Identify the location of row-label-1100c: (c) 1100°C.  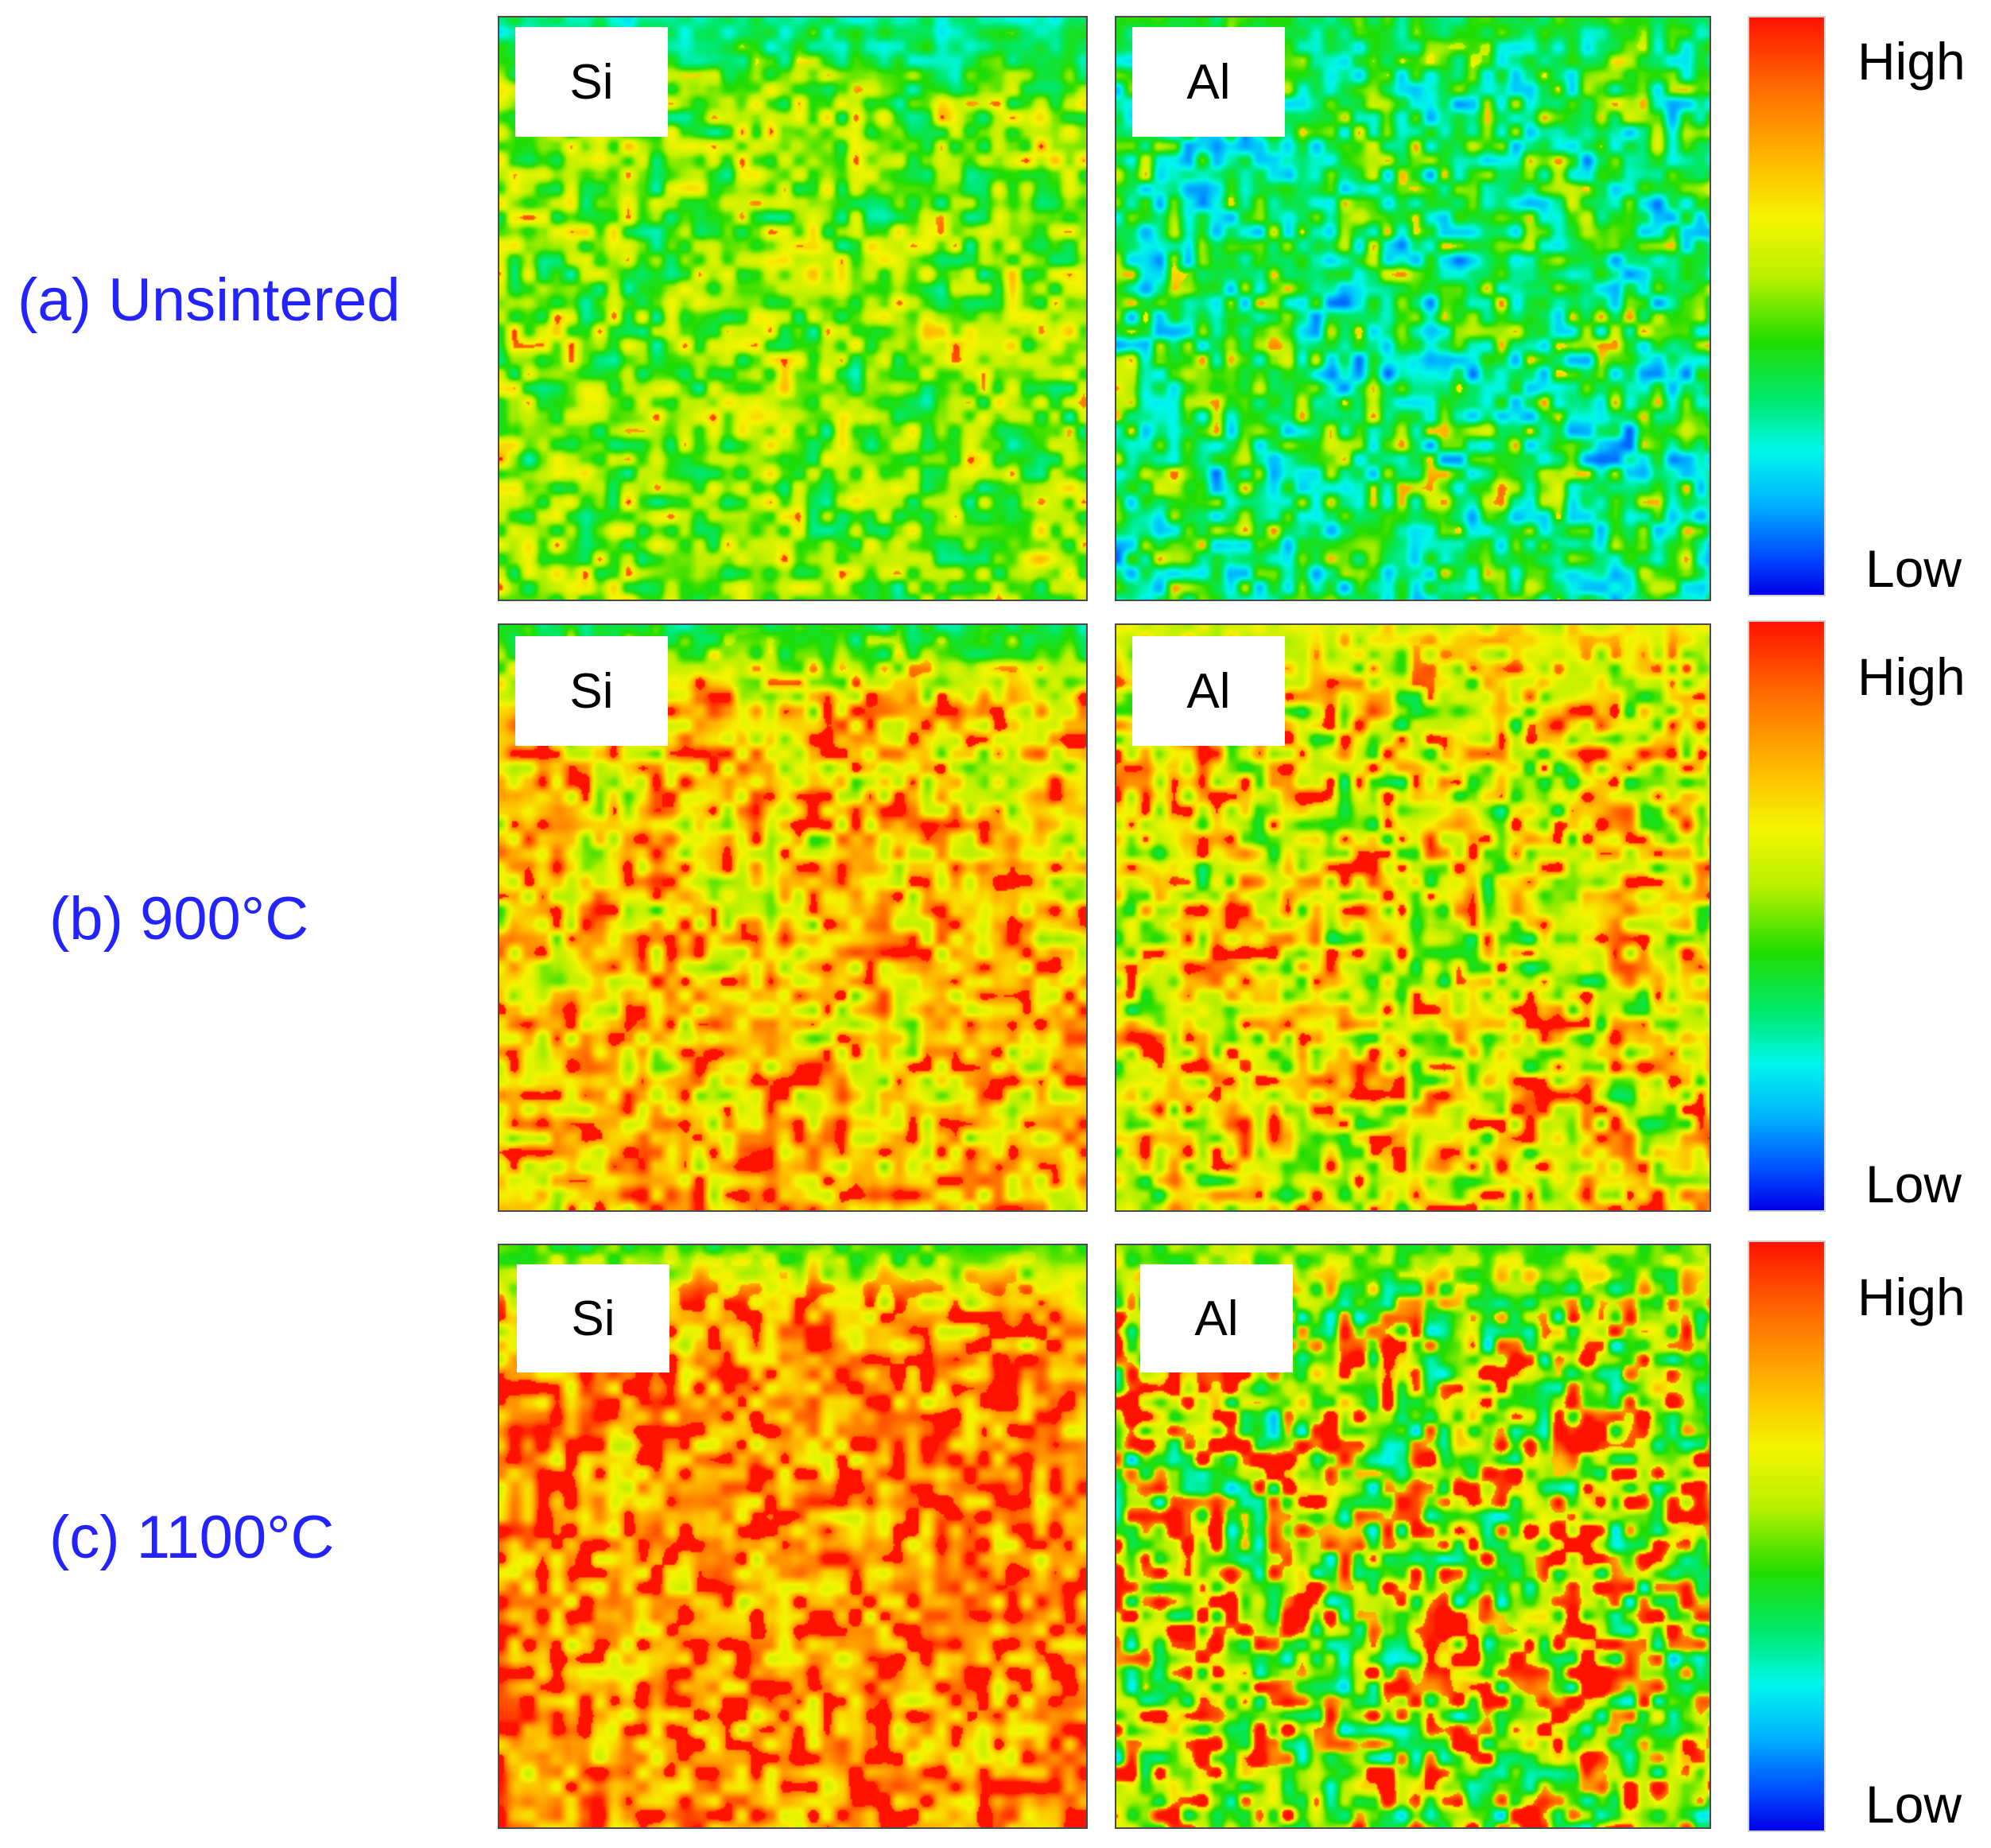
(192, 1537).